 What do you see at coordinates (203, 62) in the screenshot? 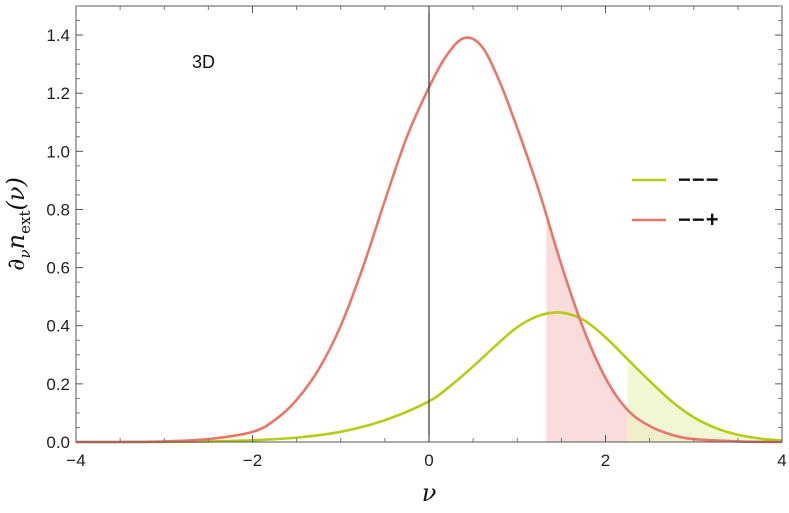
I see `annotation-3d: 3D` at bounding box center [203, 62].